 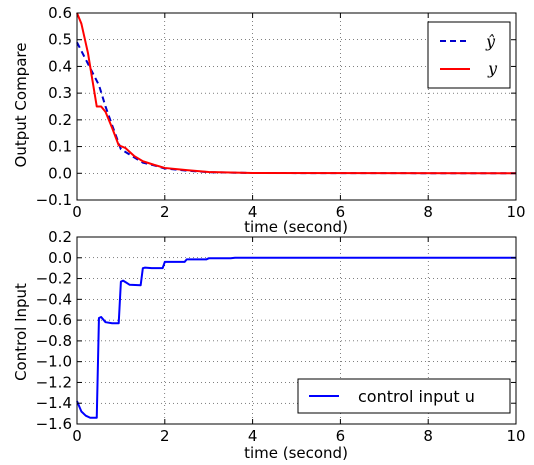 What do you see at coordinates (416, 396) in the screenshot?
I see `legend-u-label: control input u` at bounding box center [416, 396].